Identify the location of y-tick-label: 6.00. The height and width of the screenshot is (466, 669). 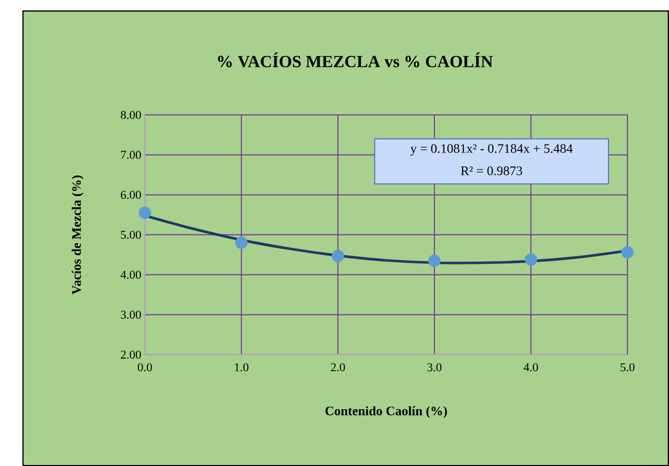
(130, 194).